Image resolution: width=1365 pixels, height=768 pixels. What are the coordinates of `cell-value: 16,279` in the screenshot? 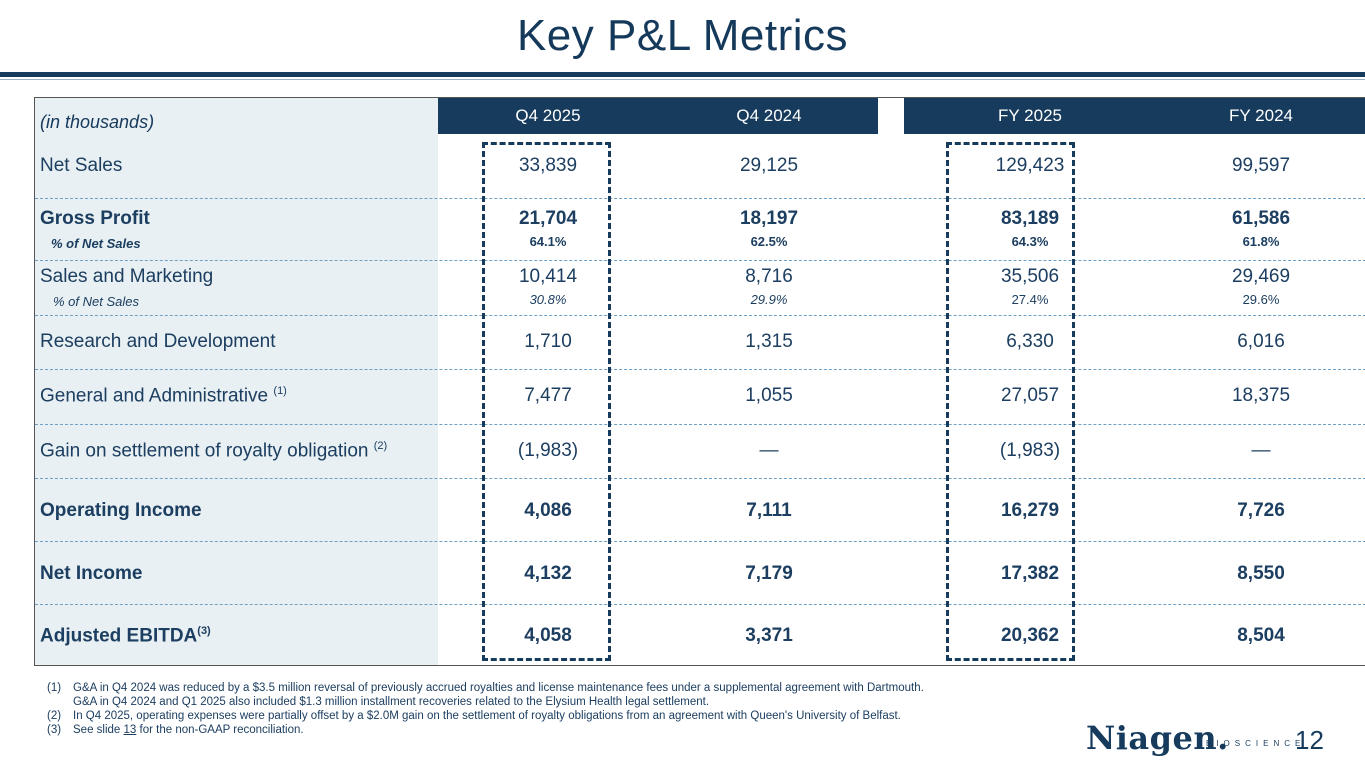 It's located at (1030, 510).